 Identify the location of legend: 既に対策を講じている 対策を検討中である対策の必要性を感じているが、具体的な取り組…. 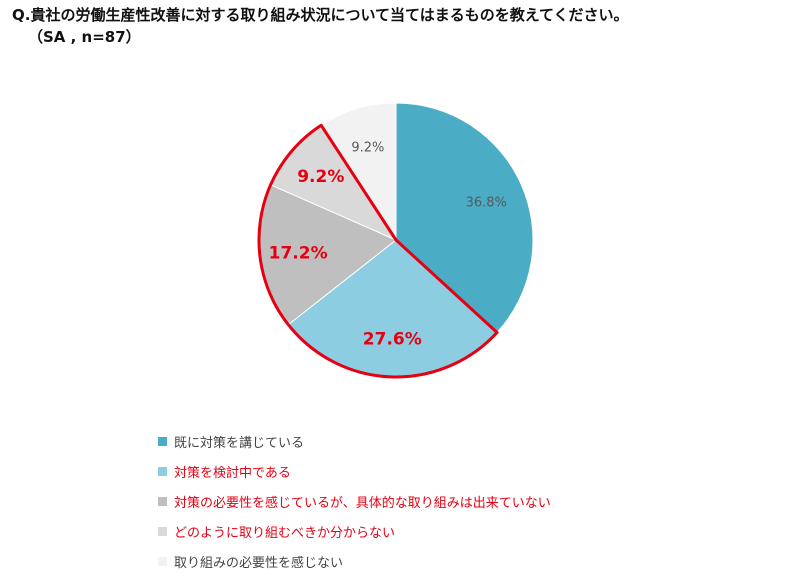
(354, 501).